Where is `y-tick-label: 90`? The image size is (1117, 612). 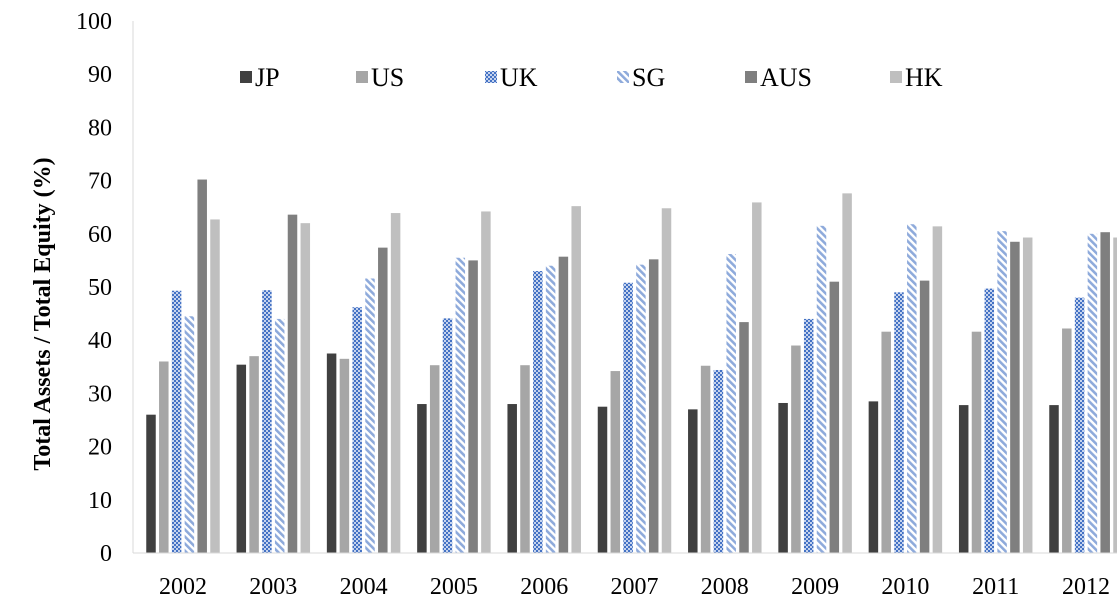
y-tick-label: 90 is located at coordinates (100, 75).